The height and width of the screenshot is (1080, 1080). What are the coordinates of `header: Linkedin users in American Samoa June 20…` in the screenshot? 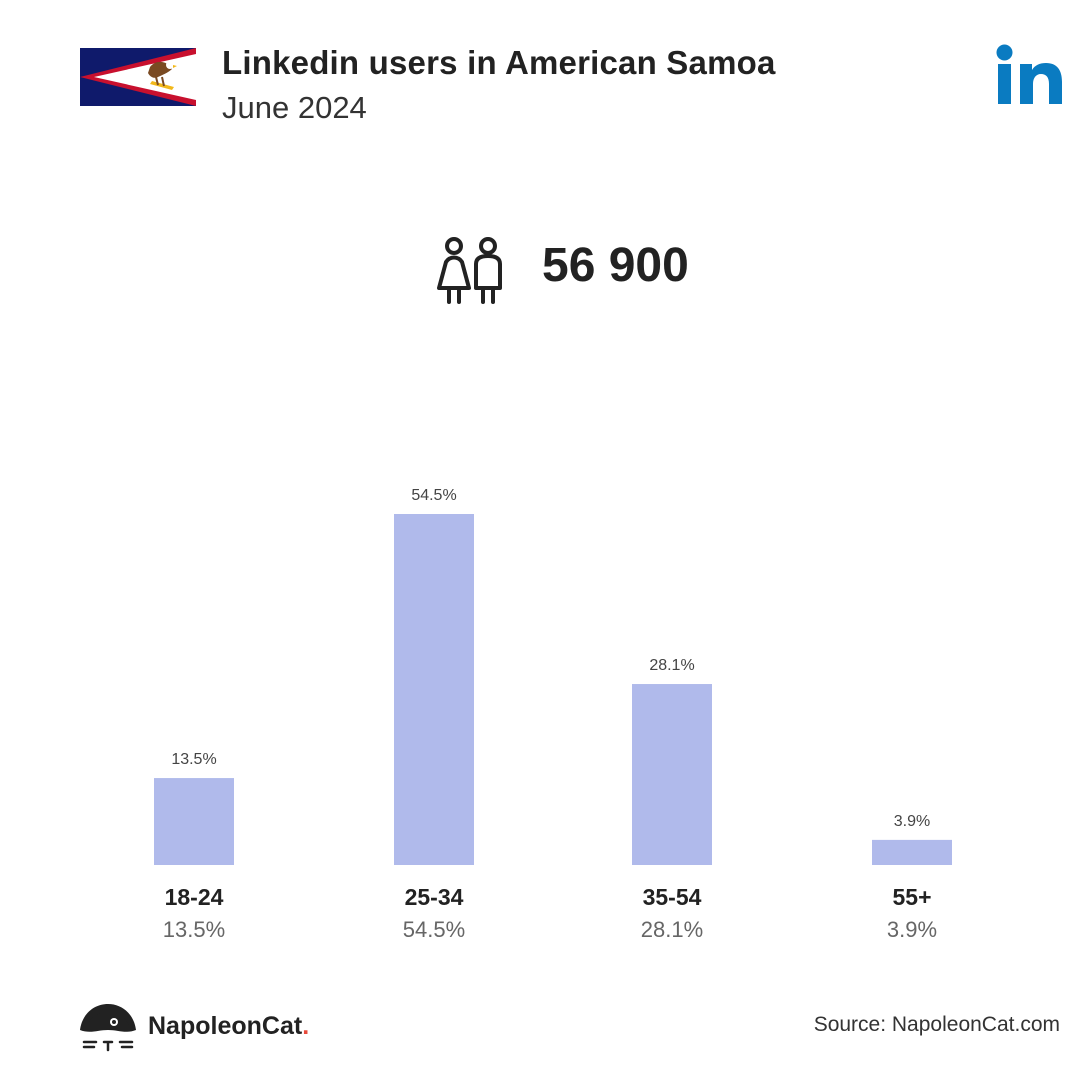 It's located at (575, 89).